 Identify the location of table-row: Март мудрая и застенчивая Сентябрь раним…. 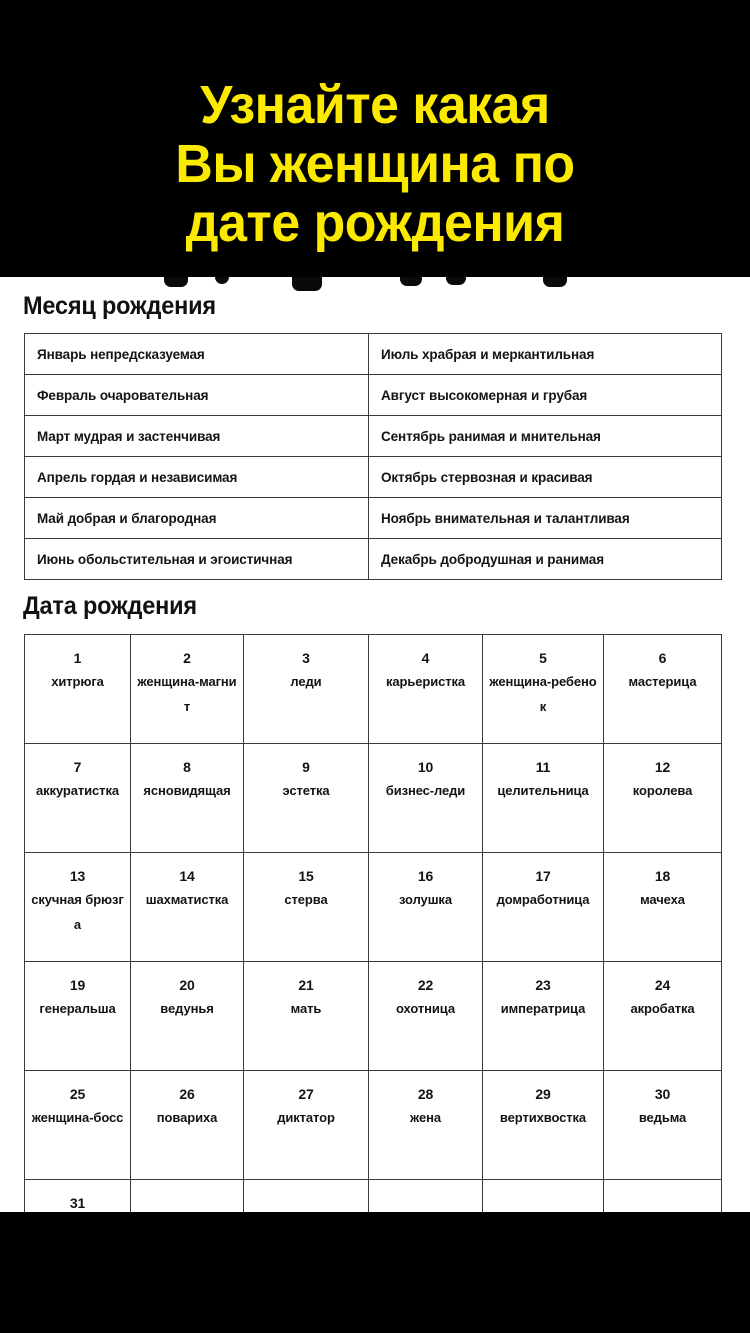
(373, 436).